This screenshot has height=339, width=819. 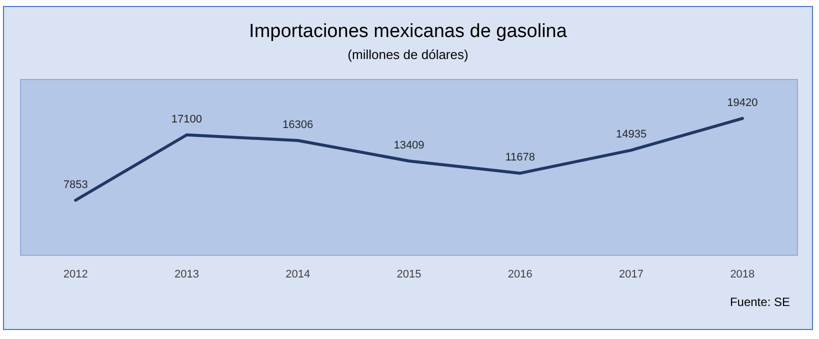 I want to click on data-label: 17100, so click(x=186, y=119).